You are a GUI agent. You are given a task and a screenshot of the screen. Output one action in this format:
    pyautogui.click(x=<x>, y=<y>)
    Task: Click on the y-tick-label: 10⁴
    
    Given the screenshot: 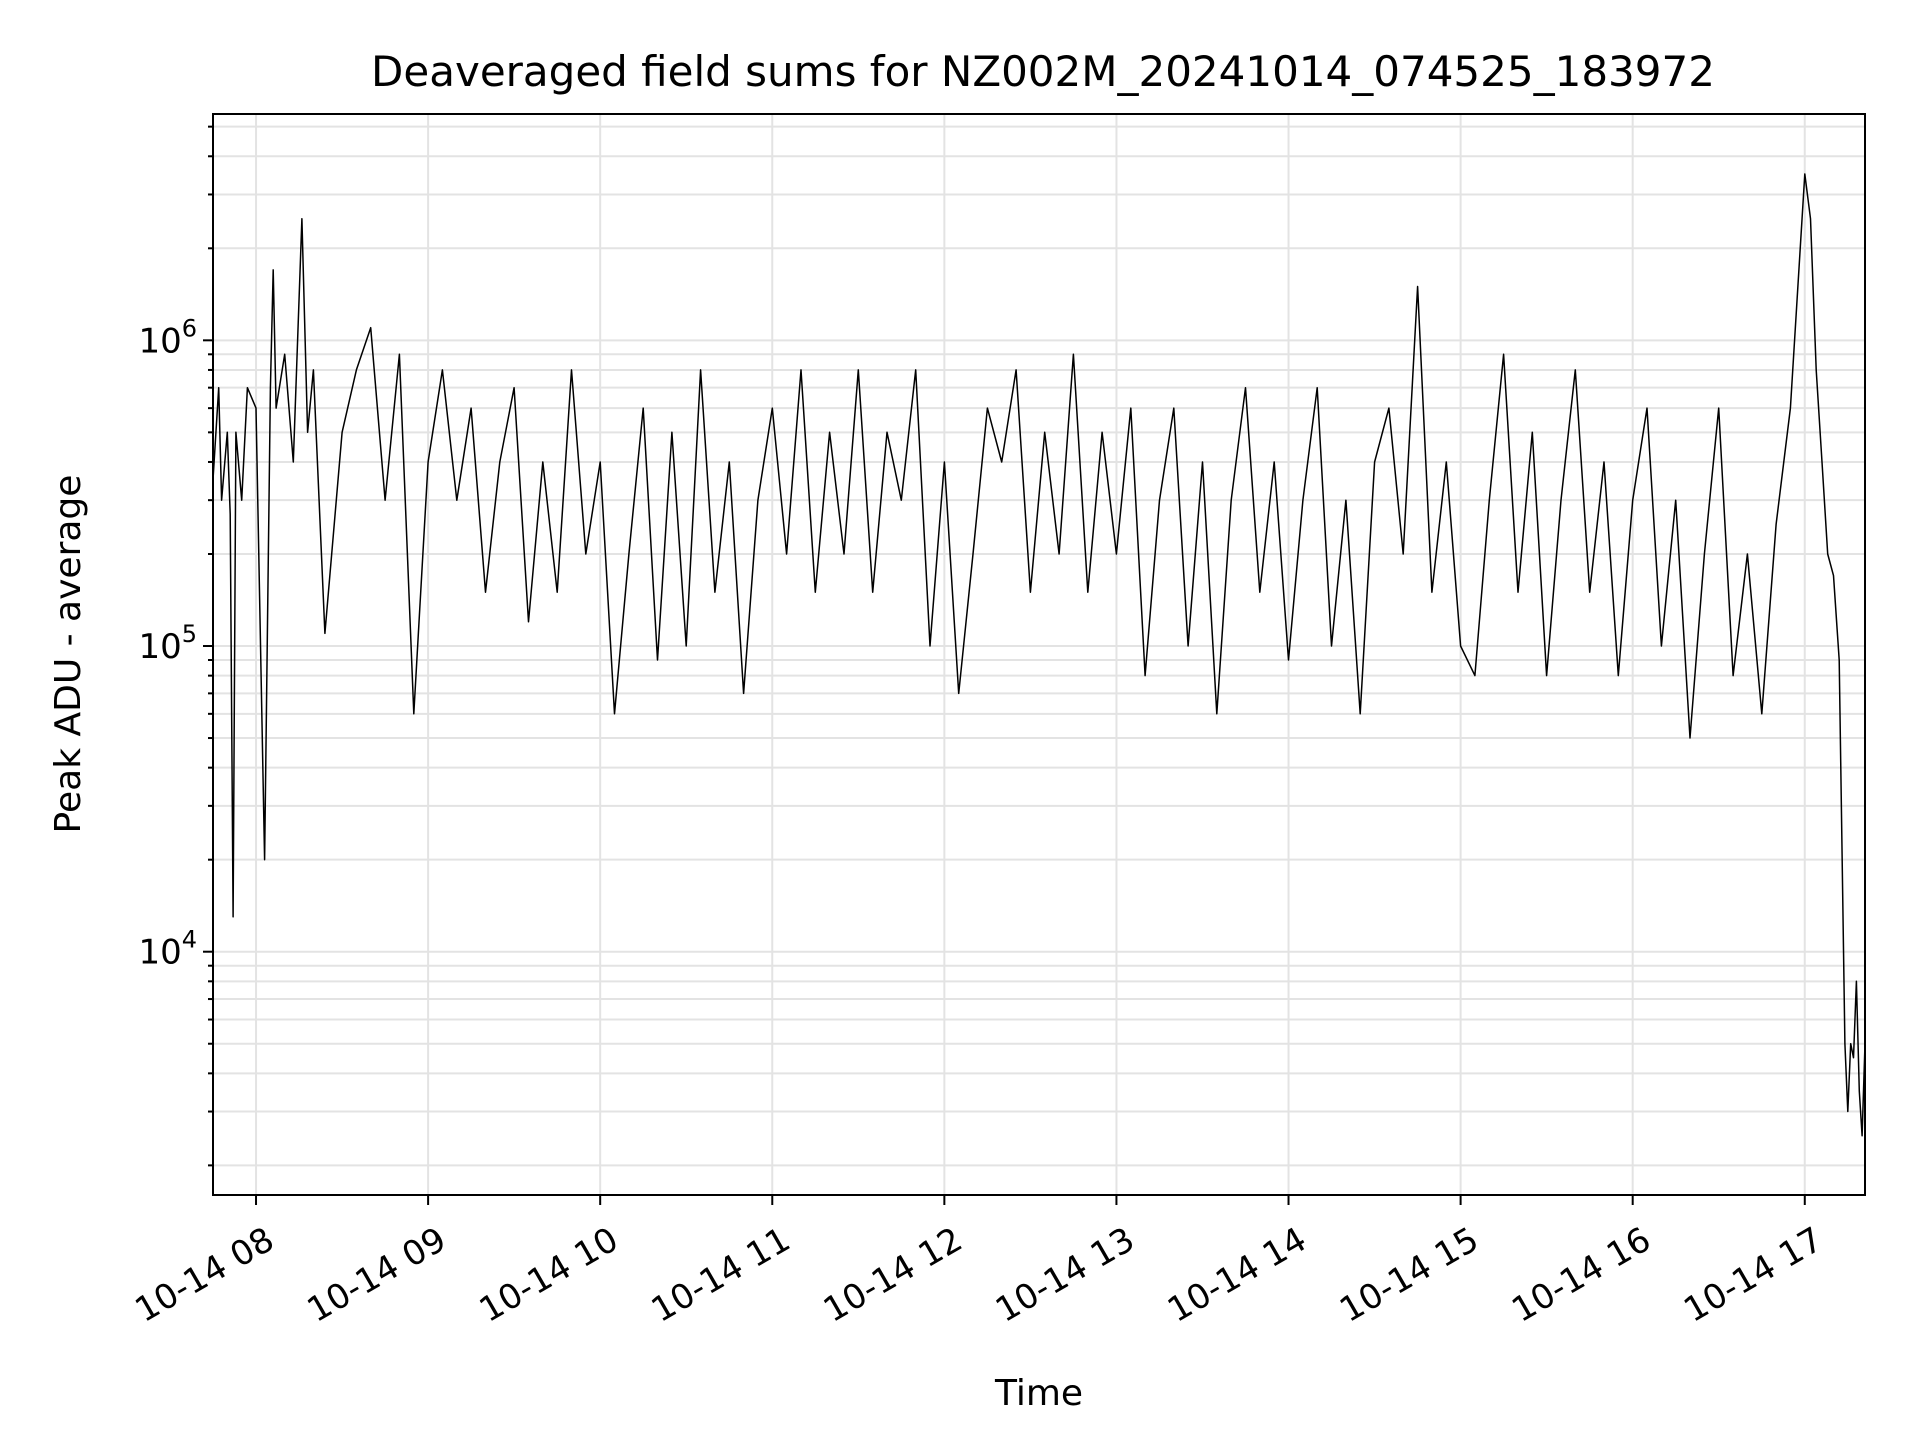 What is the action you would take?
    pyautogui.click(x=167, y=949)
    